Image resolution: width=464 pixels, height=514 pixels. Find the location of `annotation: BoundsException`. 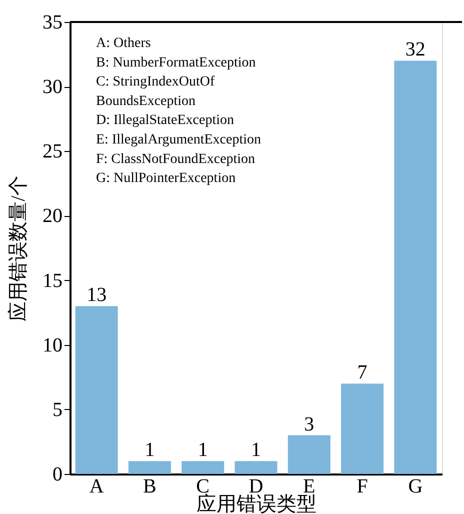

annotation: BoundsException is located at coordinates (146, 101).